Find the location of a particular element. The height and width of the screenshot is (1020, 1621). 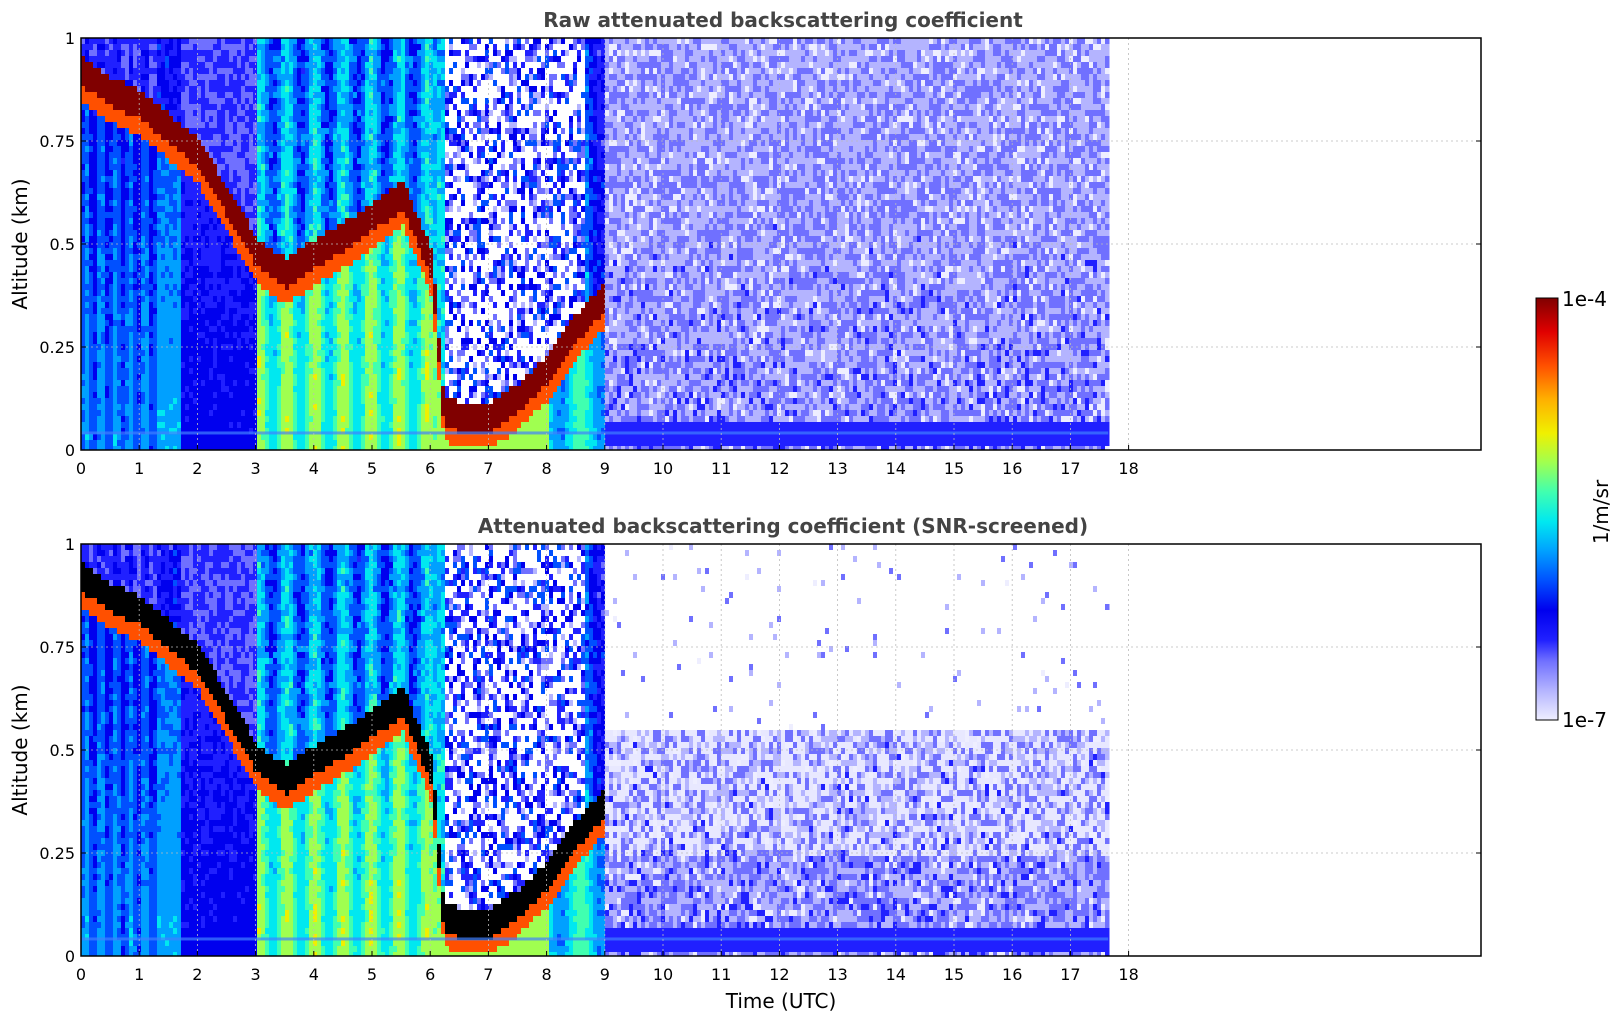

x-ticks-raw: 0 1 2 3 4 5 6 7 8 9 10 11 12 13 14 15 16 17 18 is located at coordinates (607, 461).